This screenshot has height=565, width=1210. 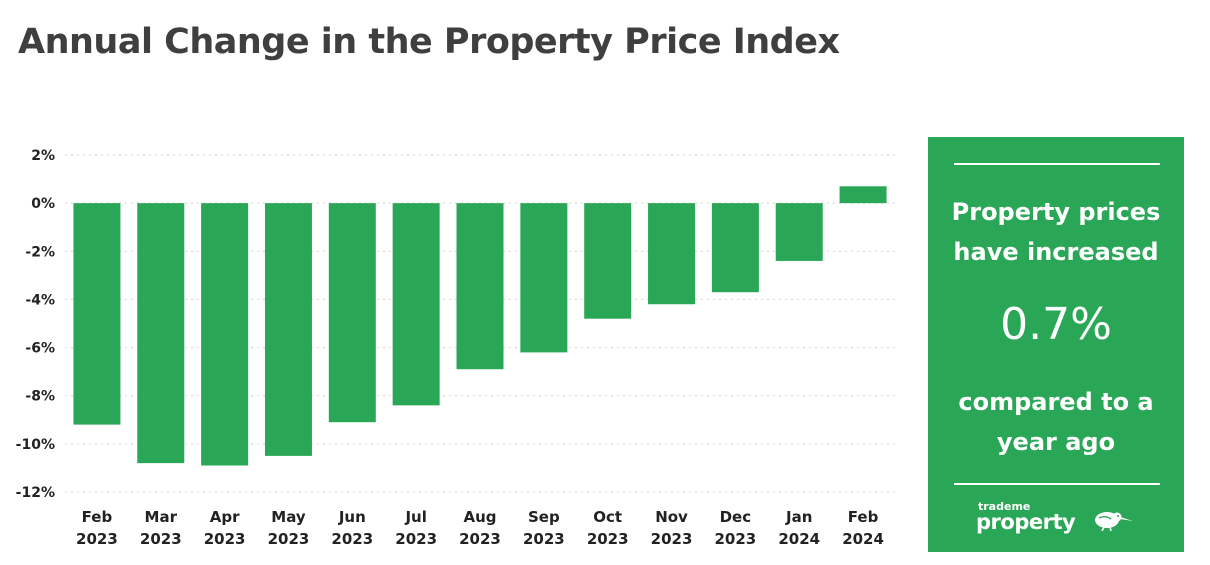 I want to click on summary-heading-line: Property prices, so click(x=1056, y=212).